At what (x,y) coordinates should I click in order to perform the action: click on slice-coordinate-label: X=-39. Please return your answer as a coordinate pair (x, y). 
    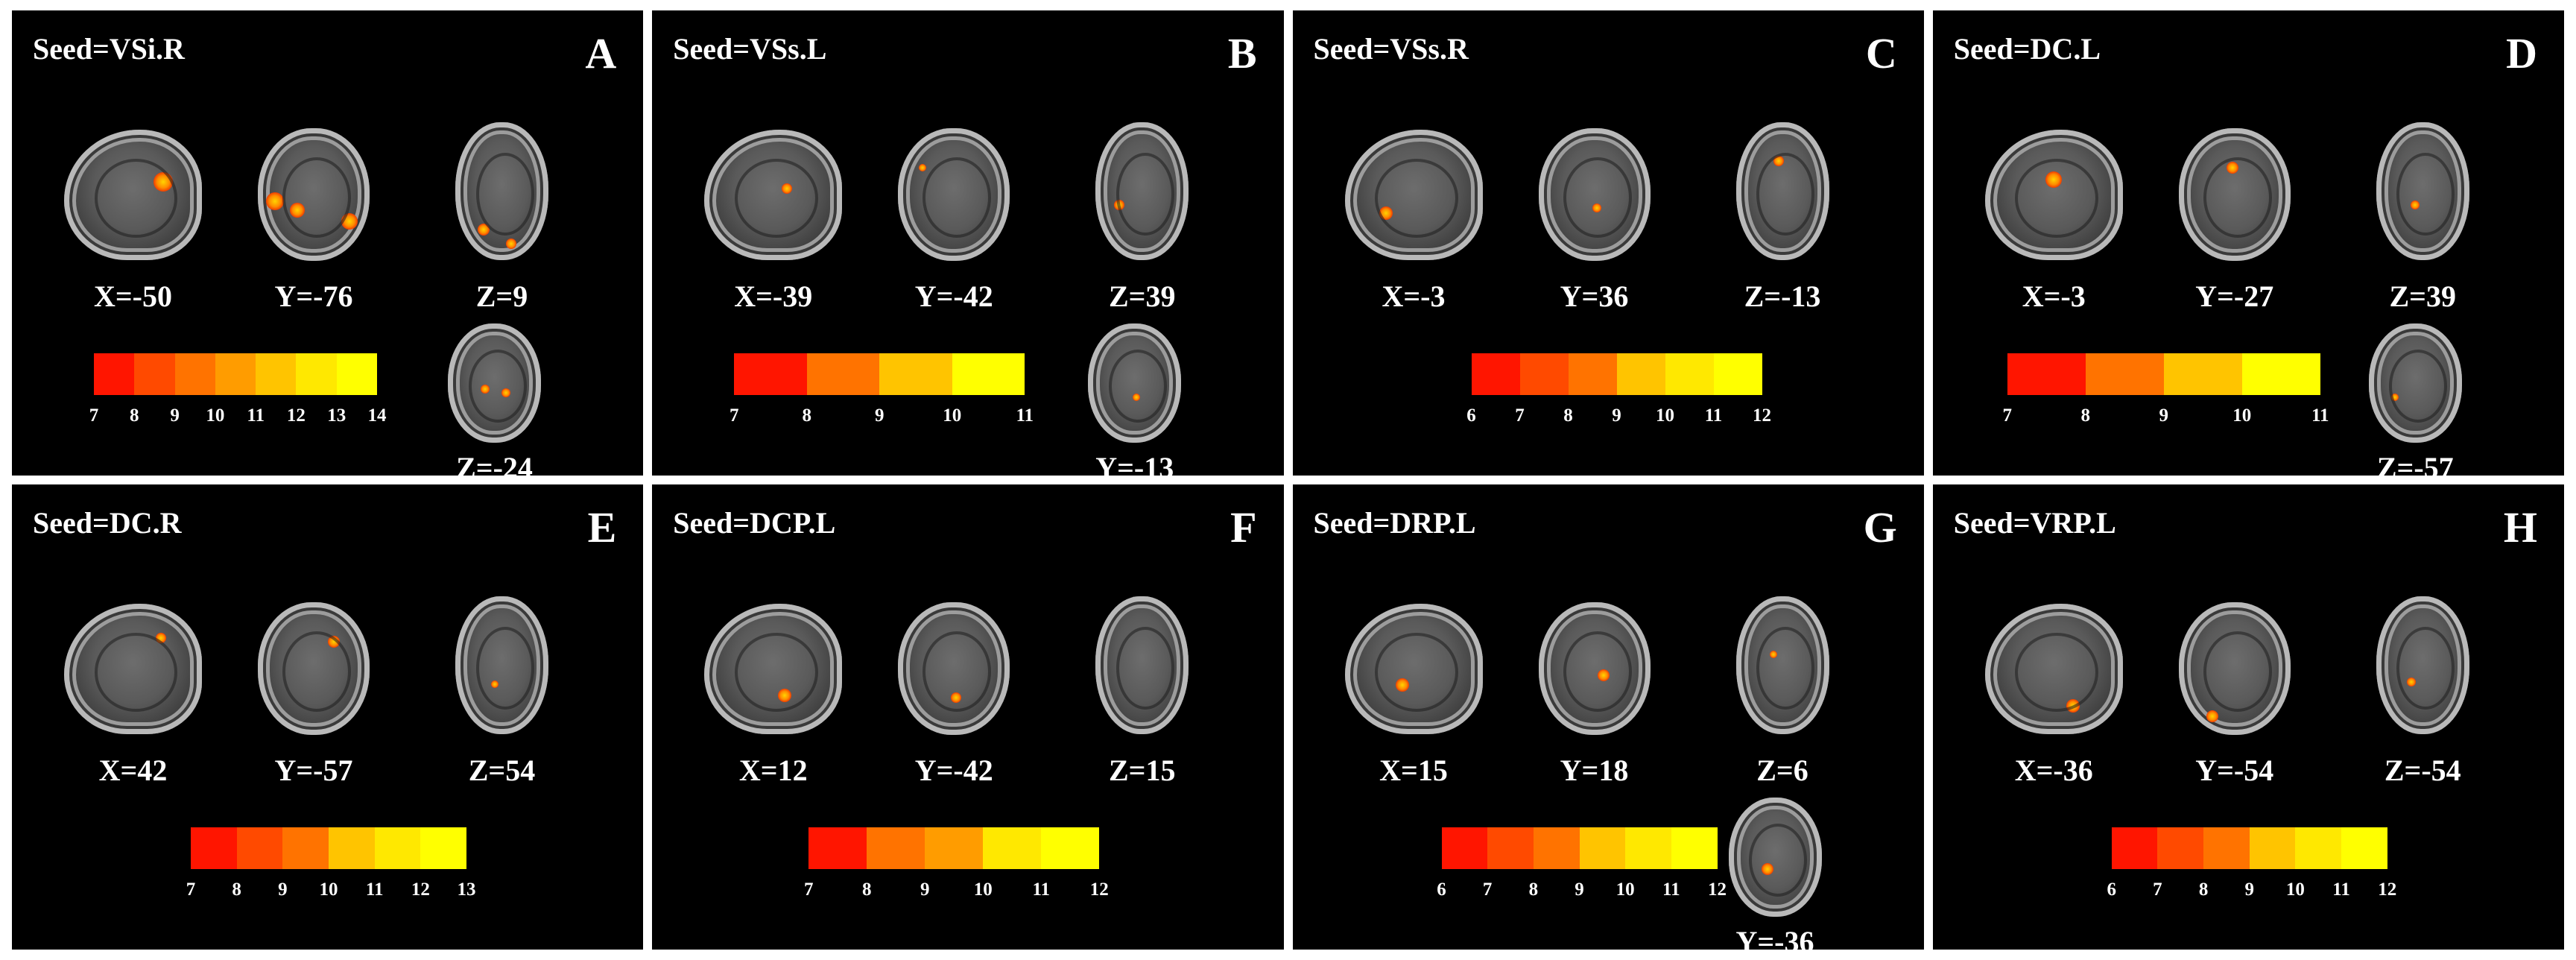
    Looking at the image, I should click on (773, 296).